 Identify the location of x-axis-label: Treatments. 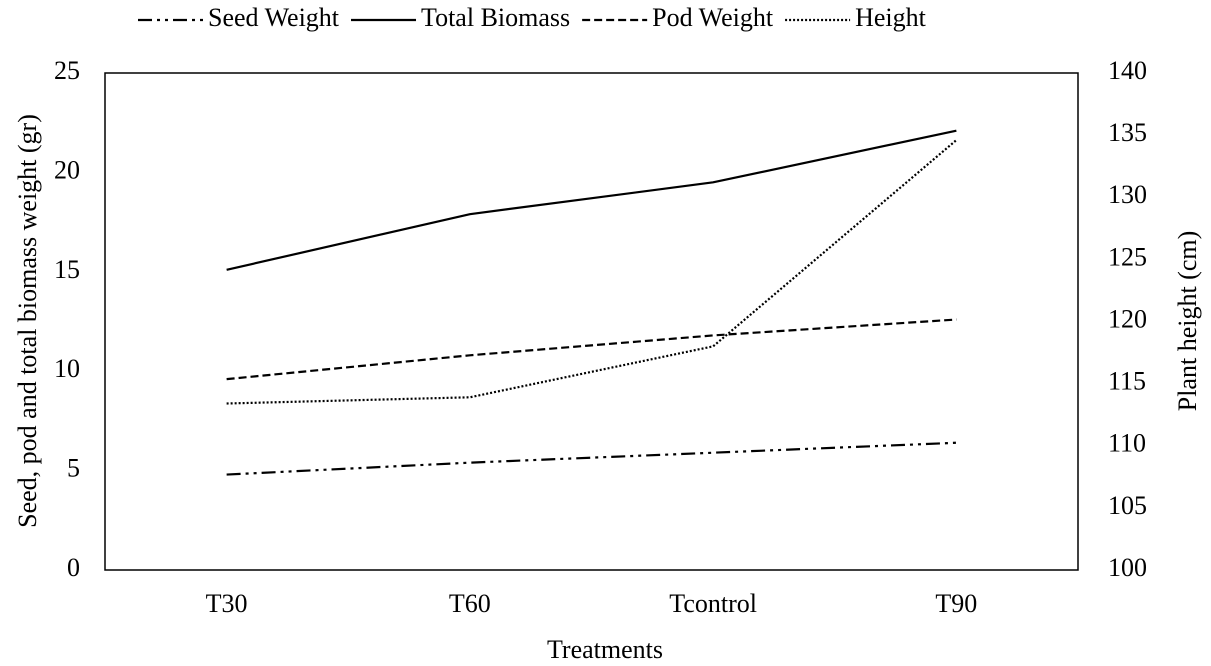
(605, 649).